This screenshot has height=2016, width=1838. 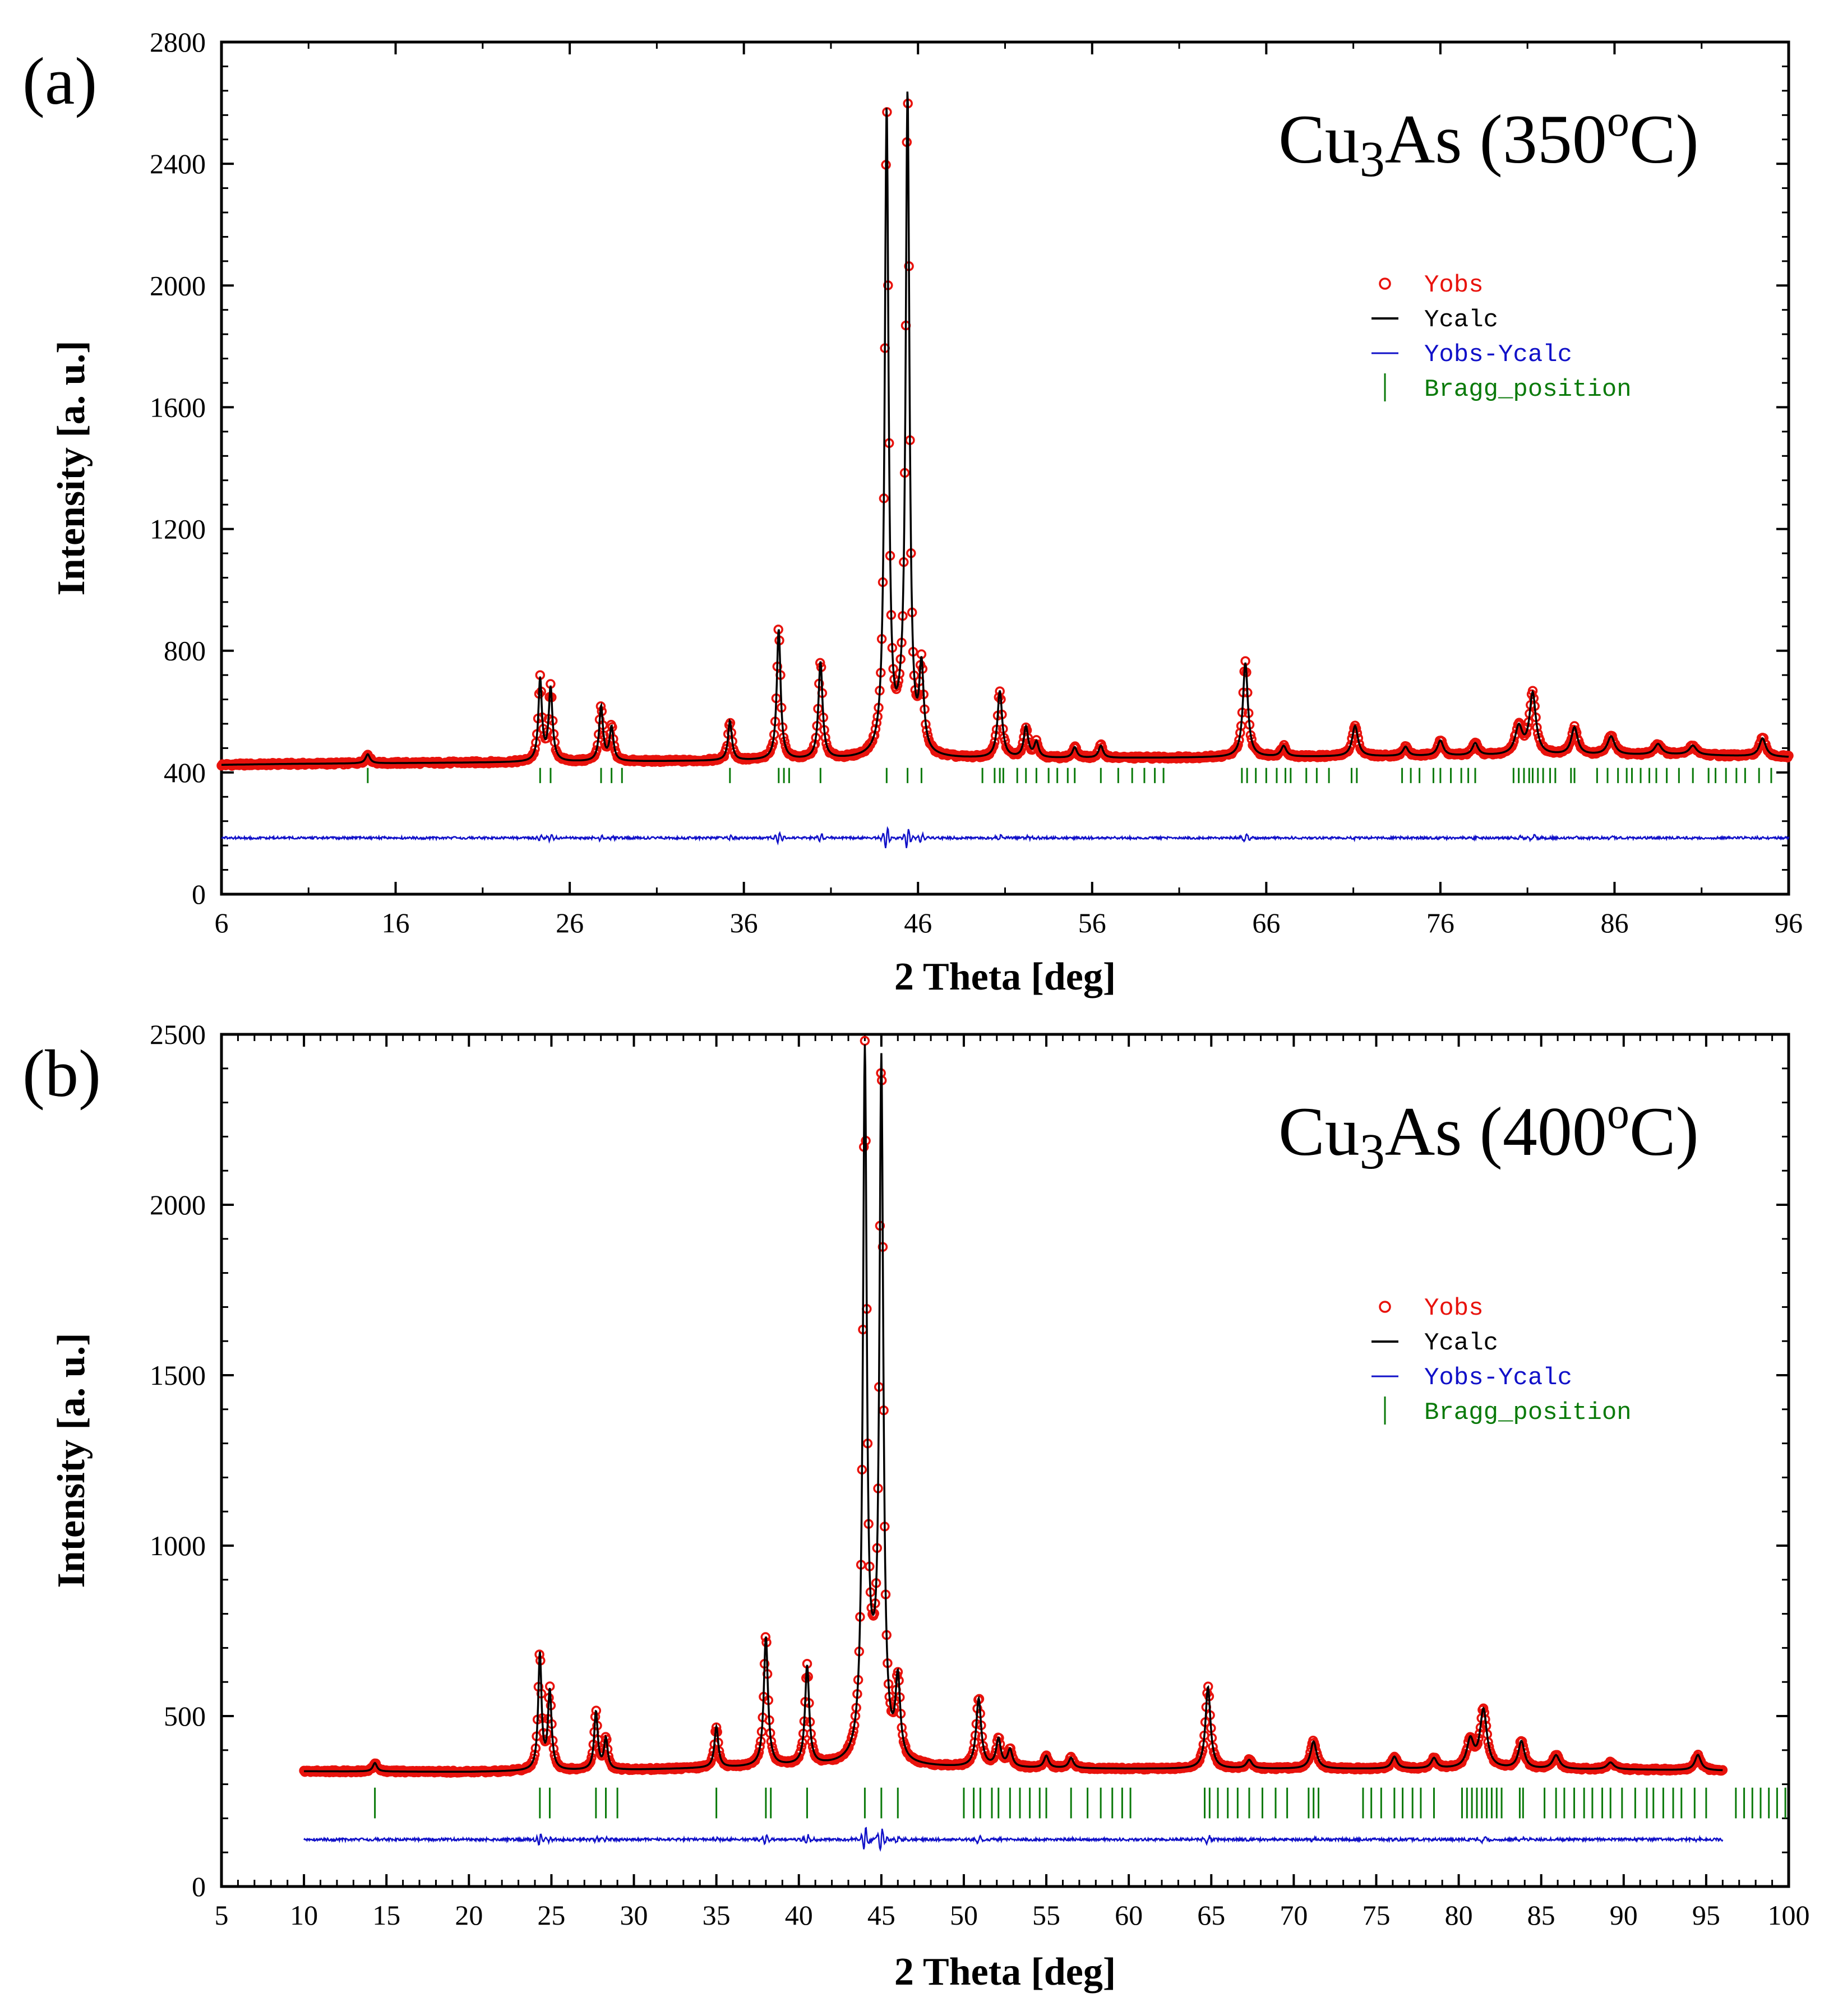 I want to click on compound-title: Cu3As (350oC), so click(x=1488, y=142).